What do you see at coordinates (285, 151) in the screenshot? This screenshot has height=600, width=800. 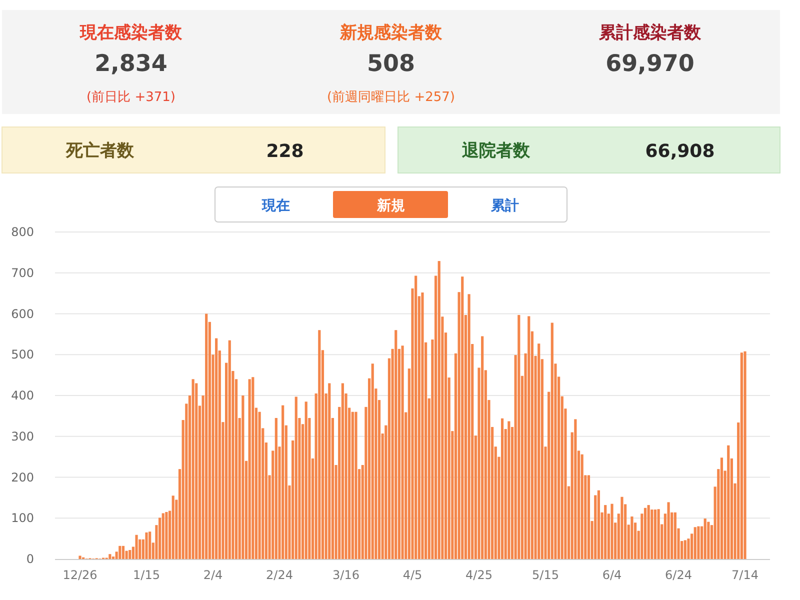 I see `text: 228` at bounding box center [285, 151].